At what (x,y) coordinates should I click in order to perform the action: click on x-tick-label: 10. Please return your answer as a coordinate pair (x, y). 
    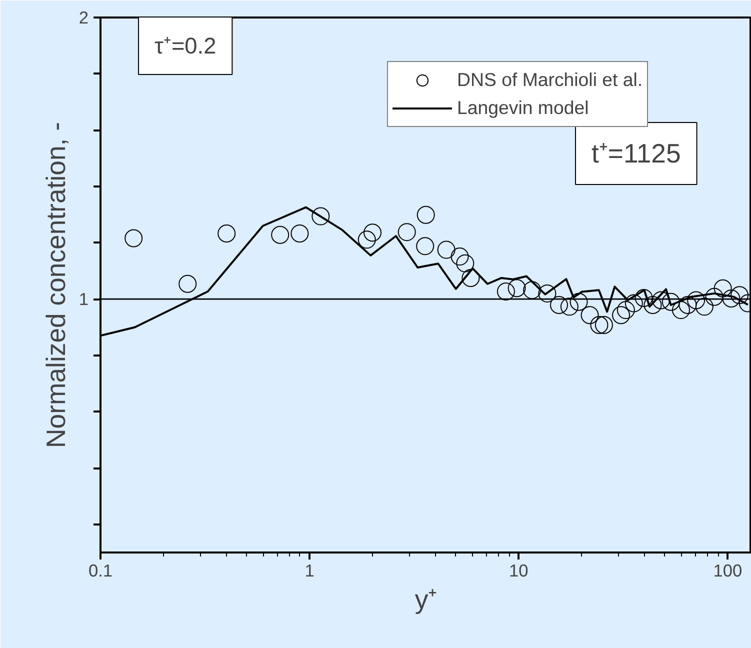
    Looking at the image, I should click on (518, 570).